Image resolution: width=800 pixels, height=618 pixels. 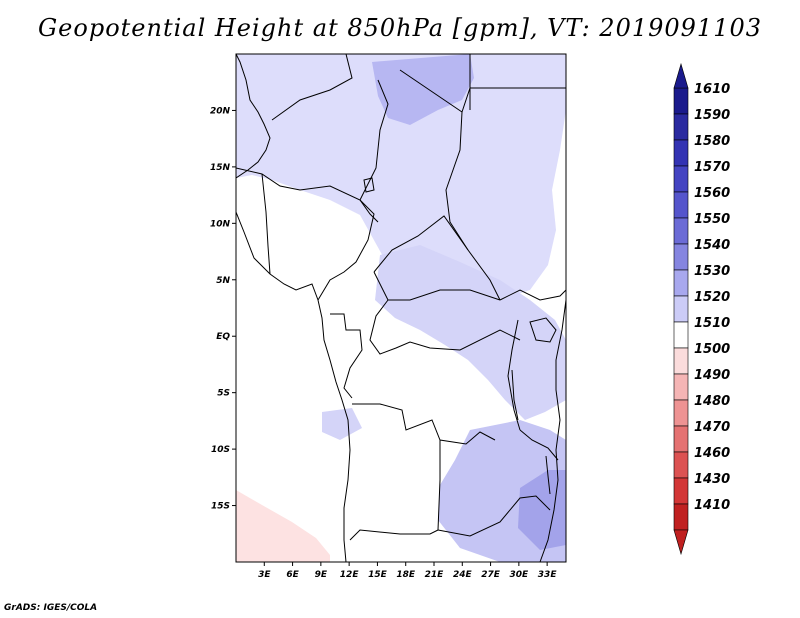 What do you see at coordinates (712, 427) in the screenshot?
I see `colorbar-label: 1470` at bounding box center [712, 427].